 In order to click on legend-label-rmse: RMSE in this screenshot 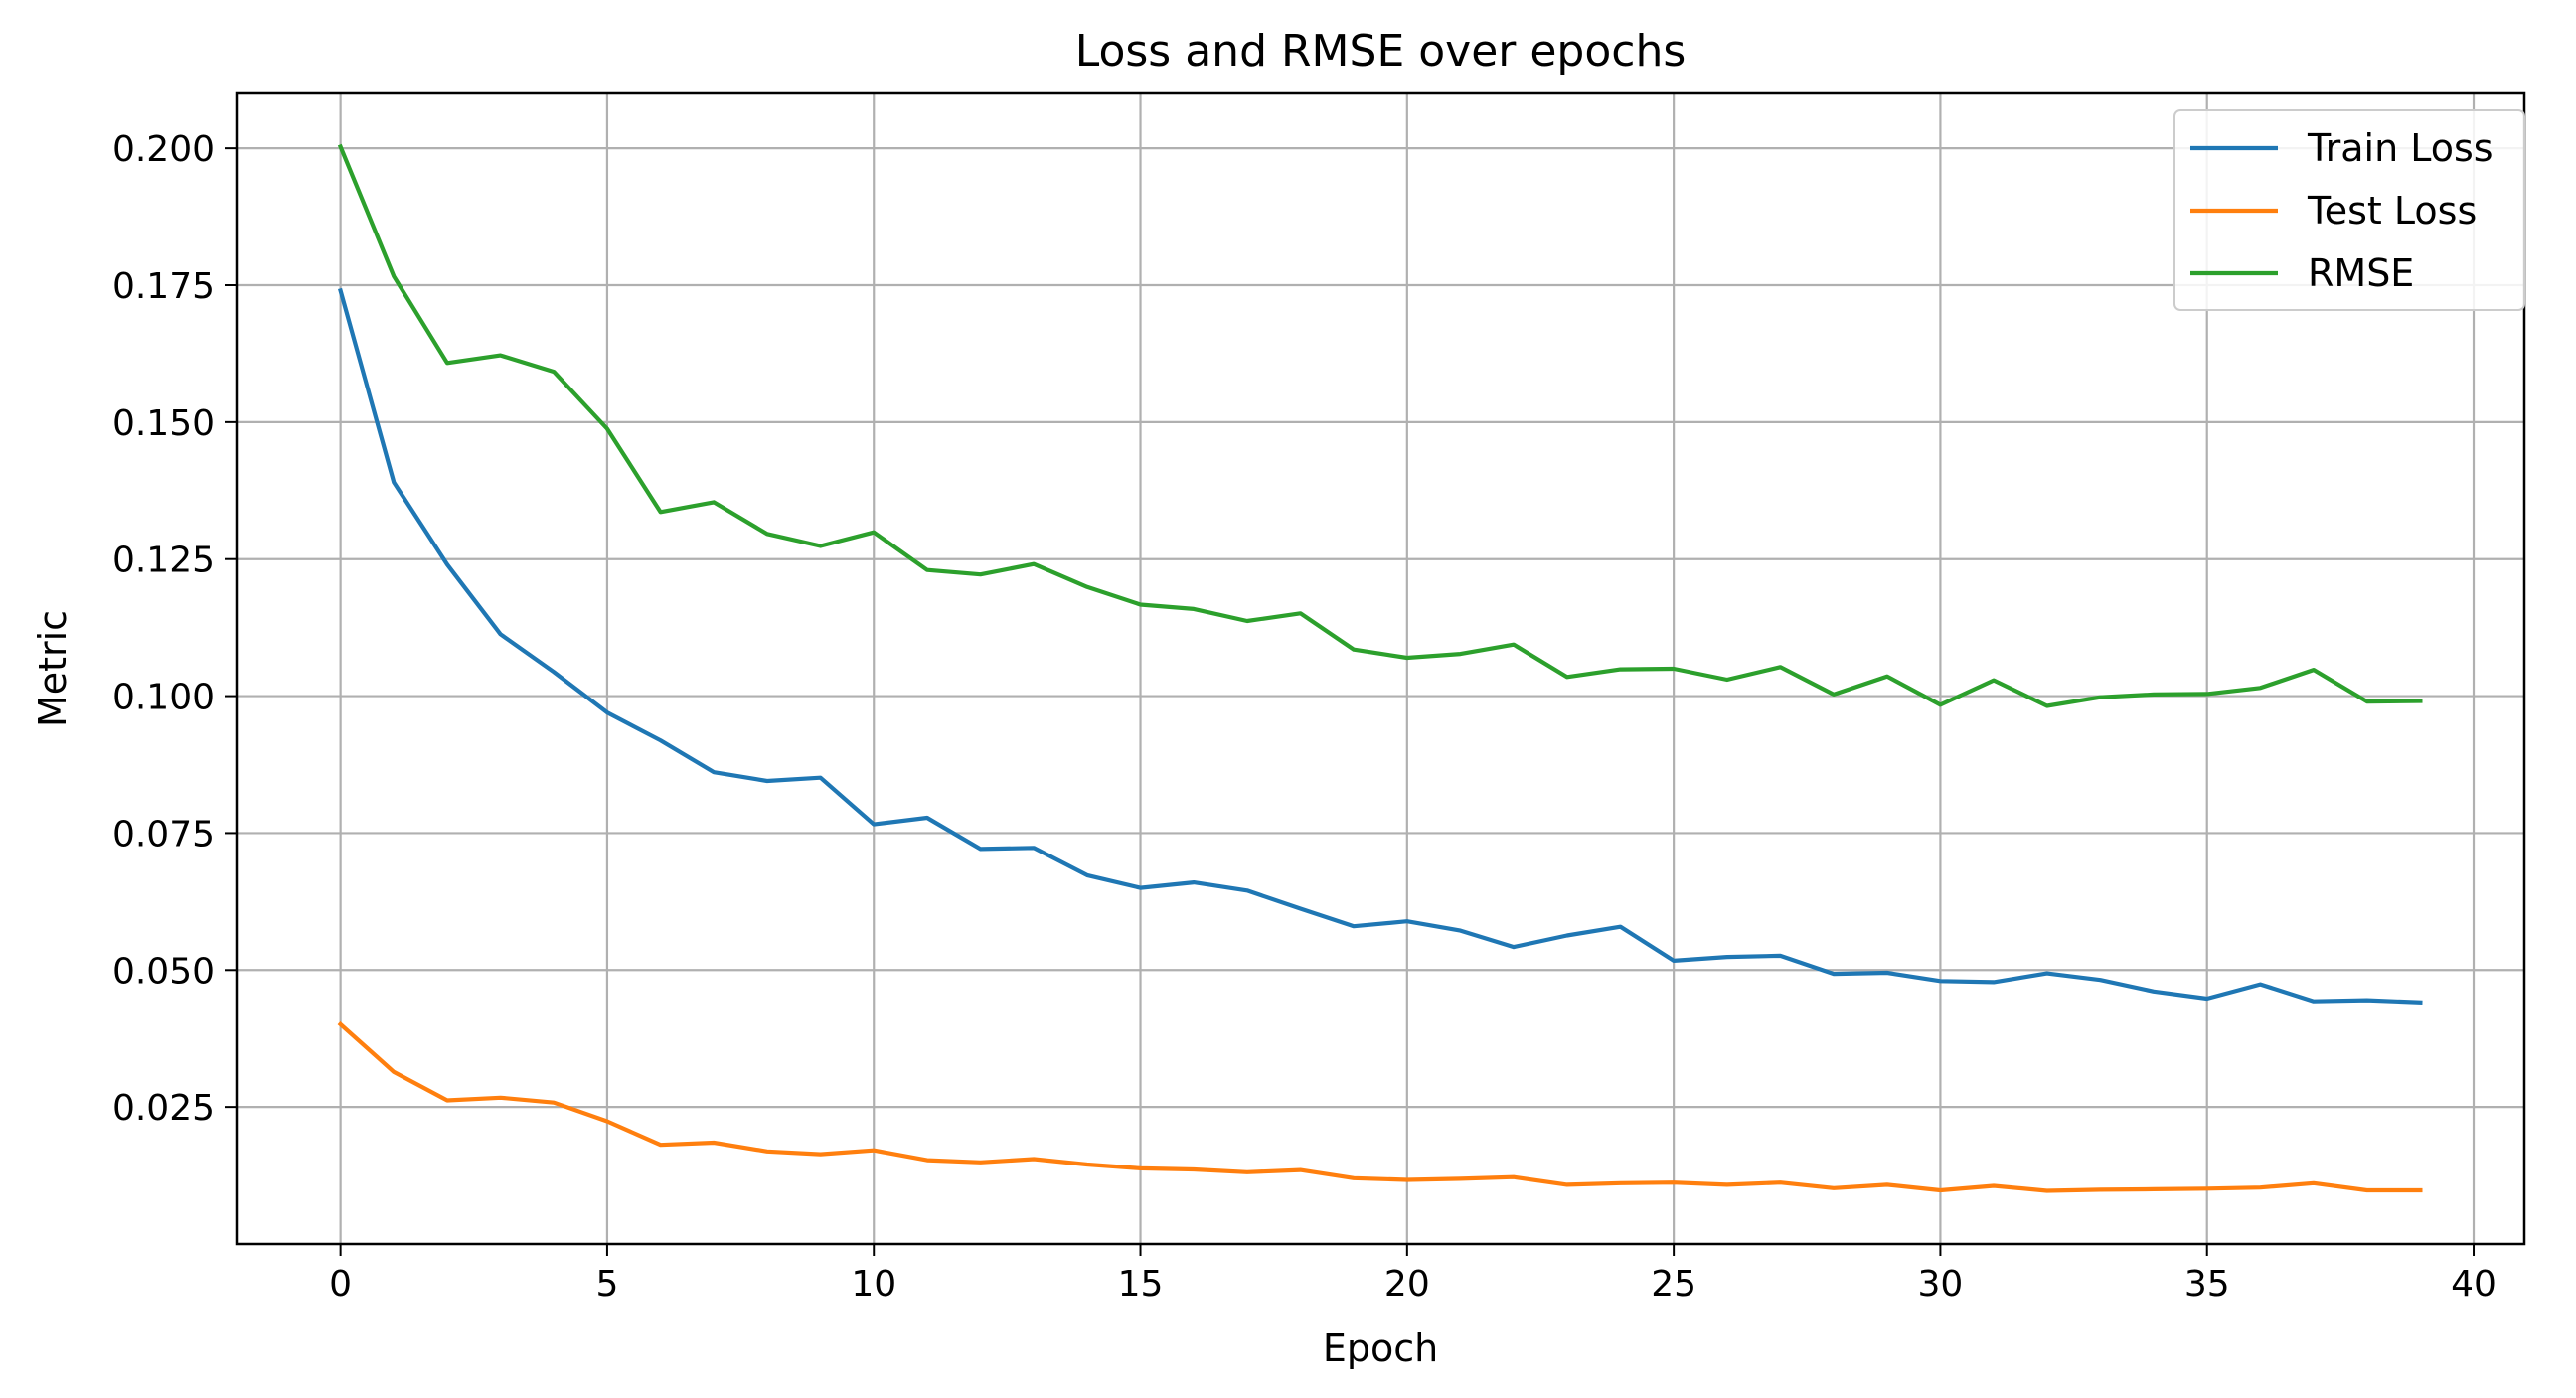, I will do `click(2361, 273)`.